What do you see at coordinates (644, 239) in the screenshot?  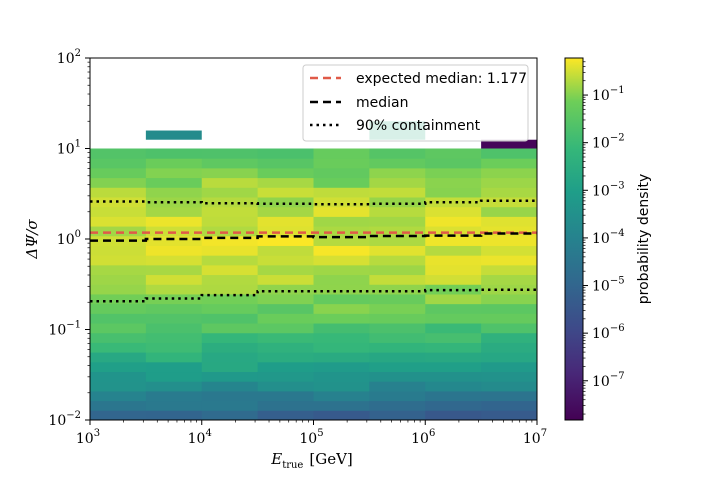 I see `colorbar-label: probability density` at bounding box center [644, 239].